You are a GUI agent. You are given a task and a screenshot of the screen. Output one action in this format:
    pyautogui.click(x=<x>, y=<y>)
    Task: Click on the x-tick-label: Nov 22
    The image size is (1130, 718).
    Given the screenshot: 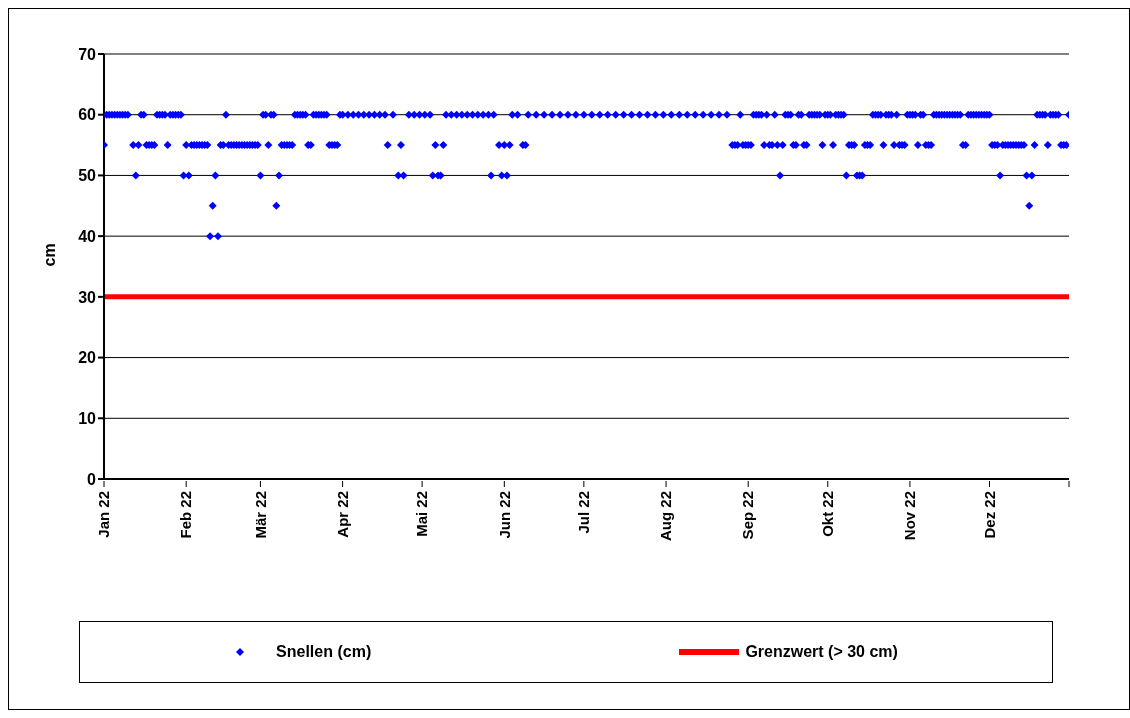 What is the action you would take?
    pyautogui.click(x=910, y=516)
    